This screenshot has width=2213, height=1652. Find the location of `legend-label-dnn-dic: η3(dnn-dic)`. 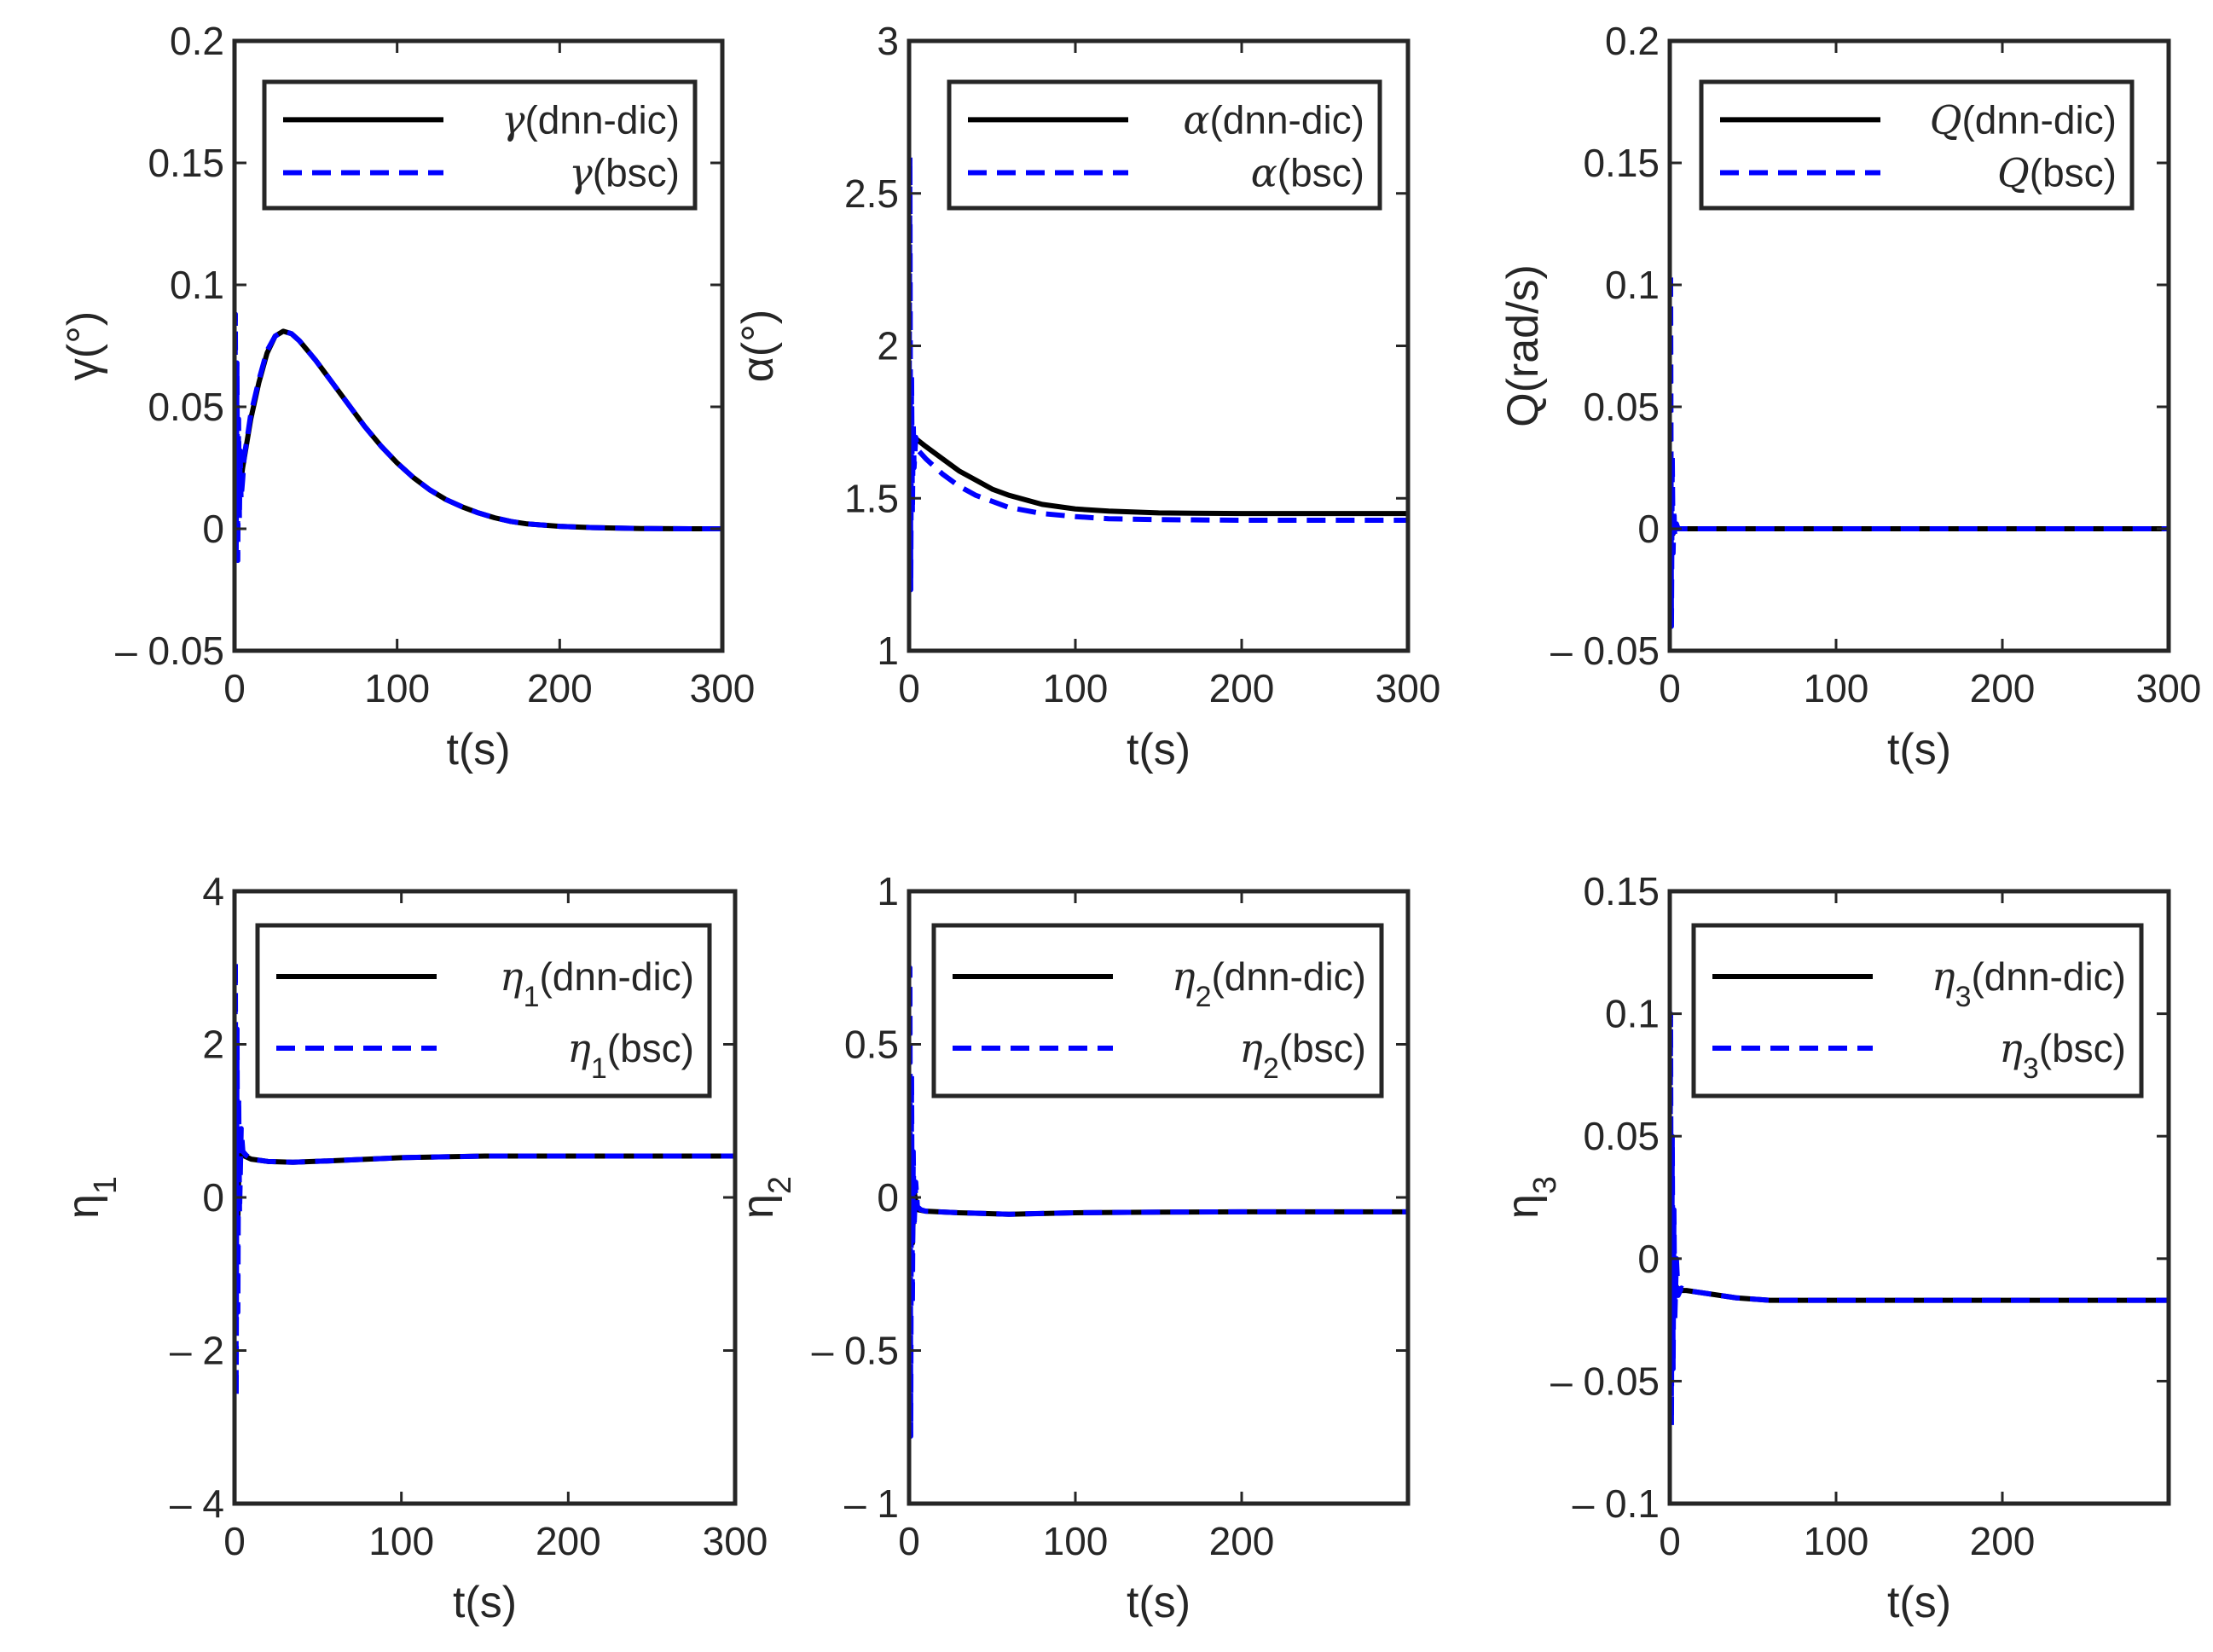

legend-label-dnn-dic: η3(dnn-dic) is located at coordinates (2029, 984).